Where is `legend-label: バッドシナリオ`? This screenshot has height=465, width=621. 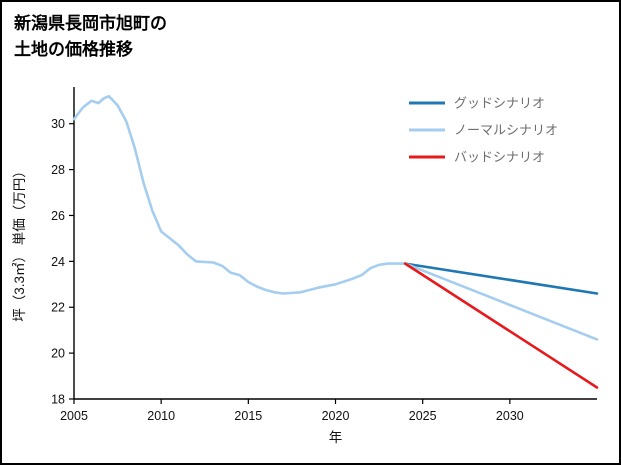 legend-label: バッドシナリオ is located at coordinates (499, 157).